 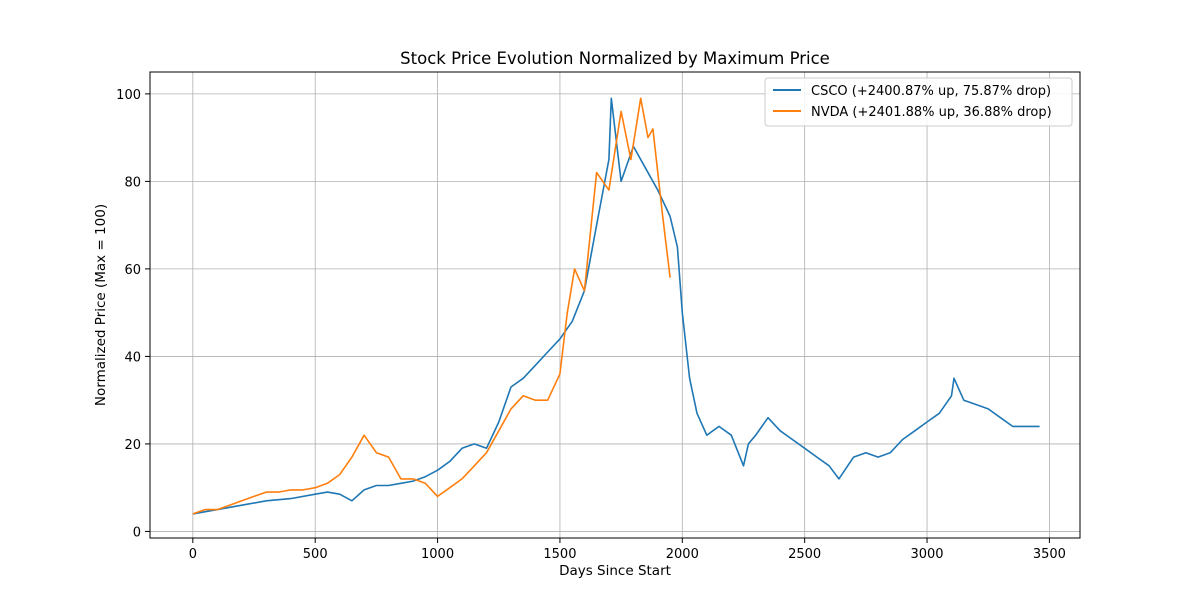 What do you see at coordinates (137, 532) in the screenshot?
I see `y-tick-label: 0` at bounding box center [137, 532].